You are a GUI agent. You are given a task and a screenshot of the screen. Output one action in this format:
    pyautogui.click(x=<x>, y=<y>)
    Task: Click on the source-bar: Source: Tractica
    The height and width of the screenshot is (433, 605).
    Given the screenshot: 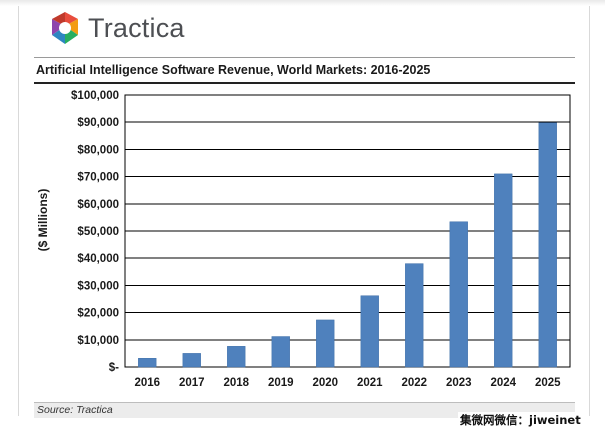 What is the action you would take?
    pyautogui.click(x=304, y=410)
    